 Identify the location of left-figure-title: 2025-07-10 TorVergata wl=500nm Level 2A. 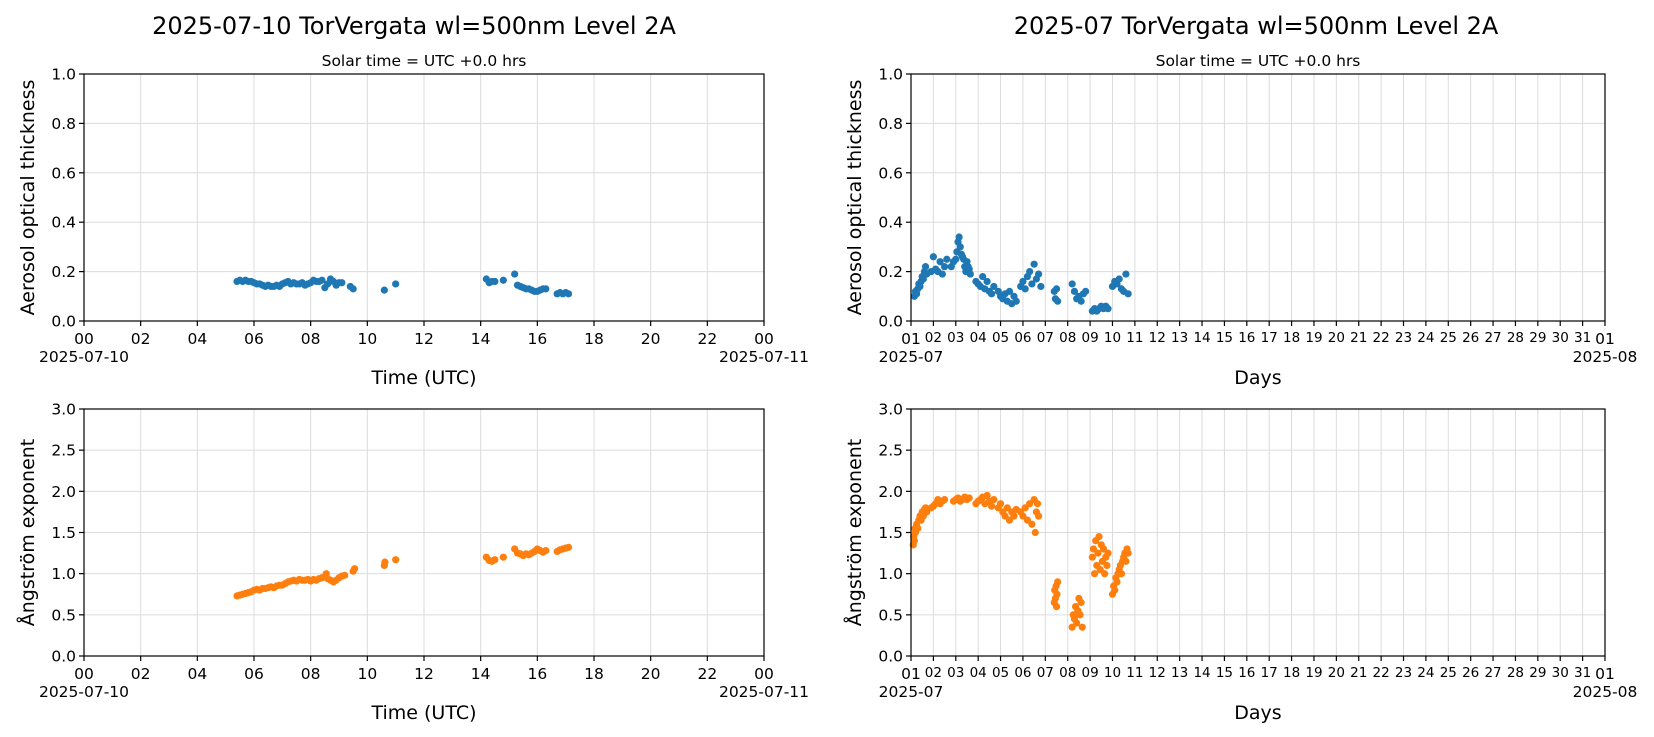
(414, 26).